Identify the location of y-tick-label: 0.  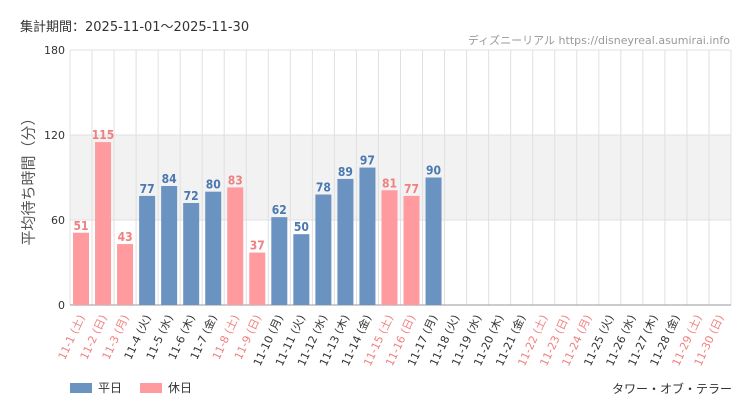
(61, 305).